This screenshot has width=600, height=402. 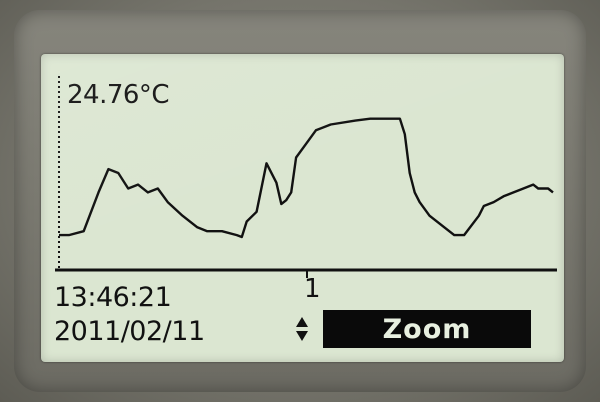 I want to click on up-down-arrows-icon, so click(x=302, y=329).